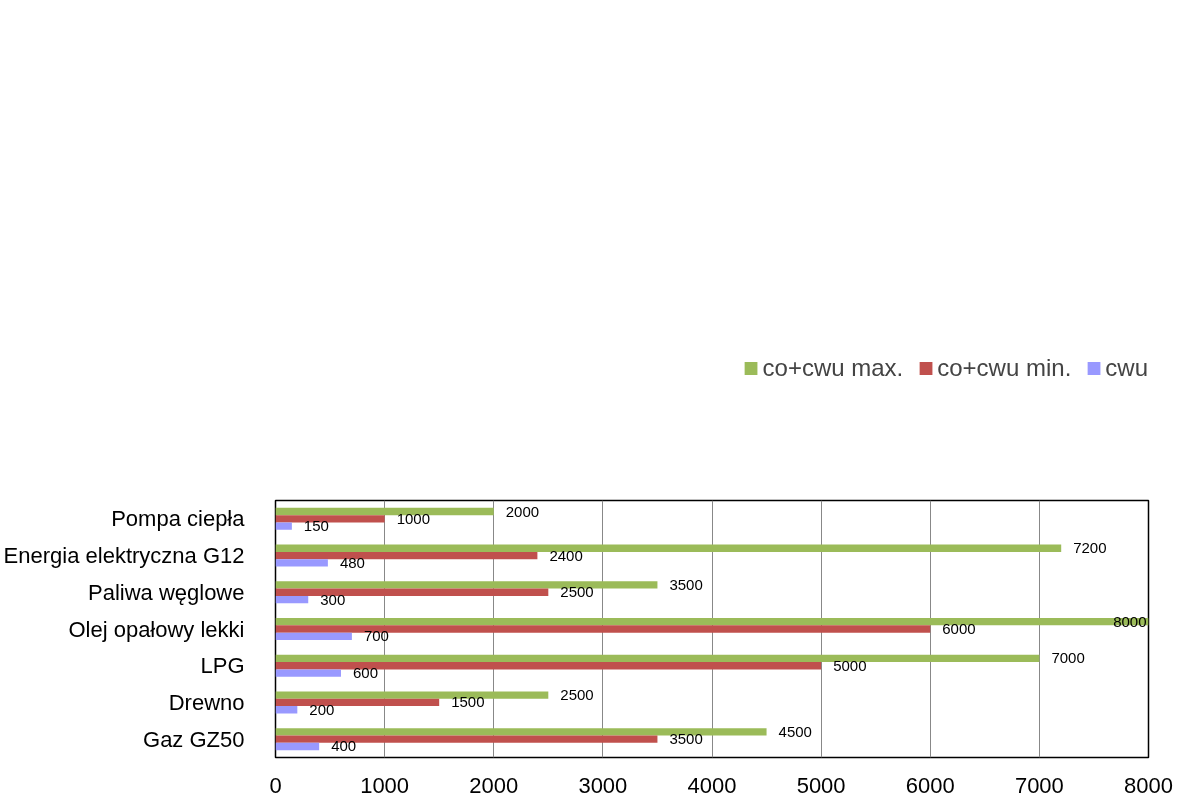  Describe the element at coordinates (833, 368) in the screenshot. I see `legend-label: co+cwu max.` at that location.